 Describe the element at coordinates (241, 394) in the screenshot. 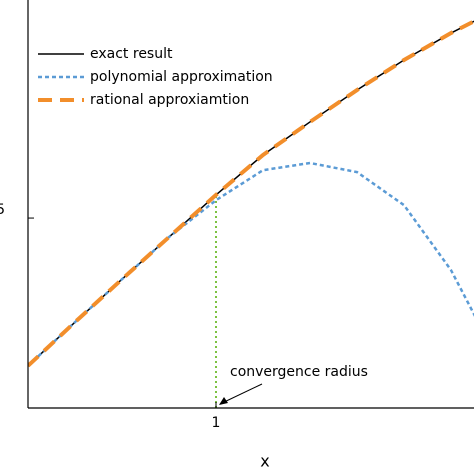

I see `annotation-arrow` at that location.